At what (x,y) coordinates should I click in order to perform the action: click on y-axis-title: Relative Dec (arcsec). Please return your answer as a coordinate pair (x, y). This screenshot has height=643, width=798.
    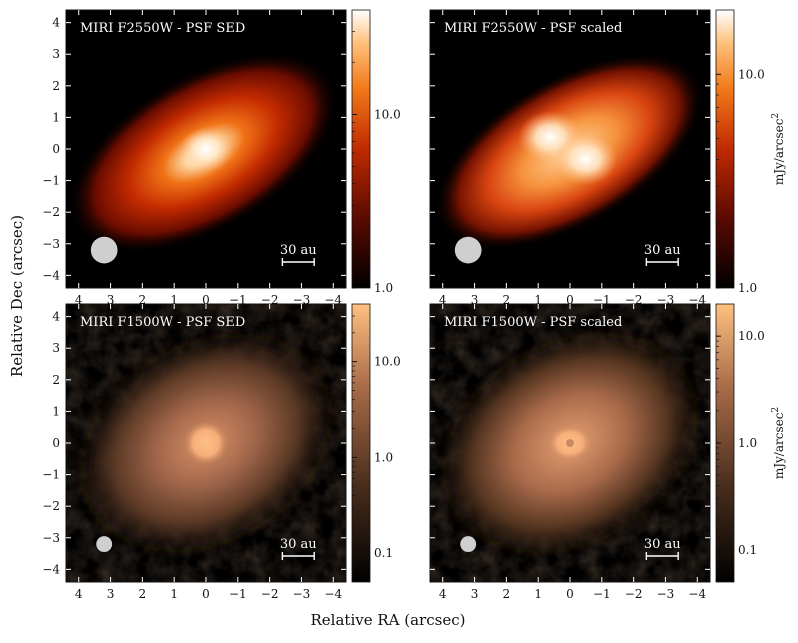
    Looking at the image, I should click on (17, 296).